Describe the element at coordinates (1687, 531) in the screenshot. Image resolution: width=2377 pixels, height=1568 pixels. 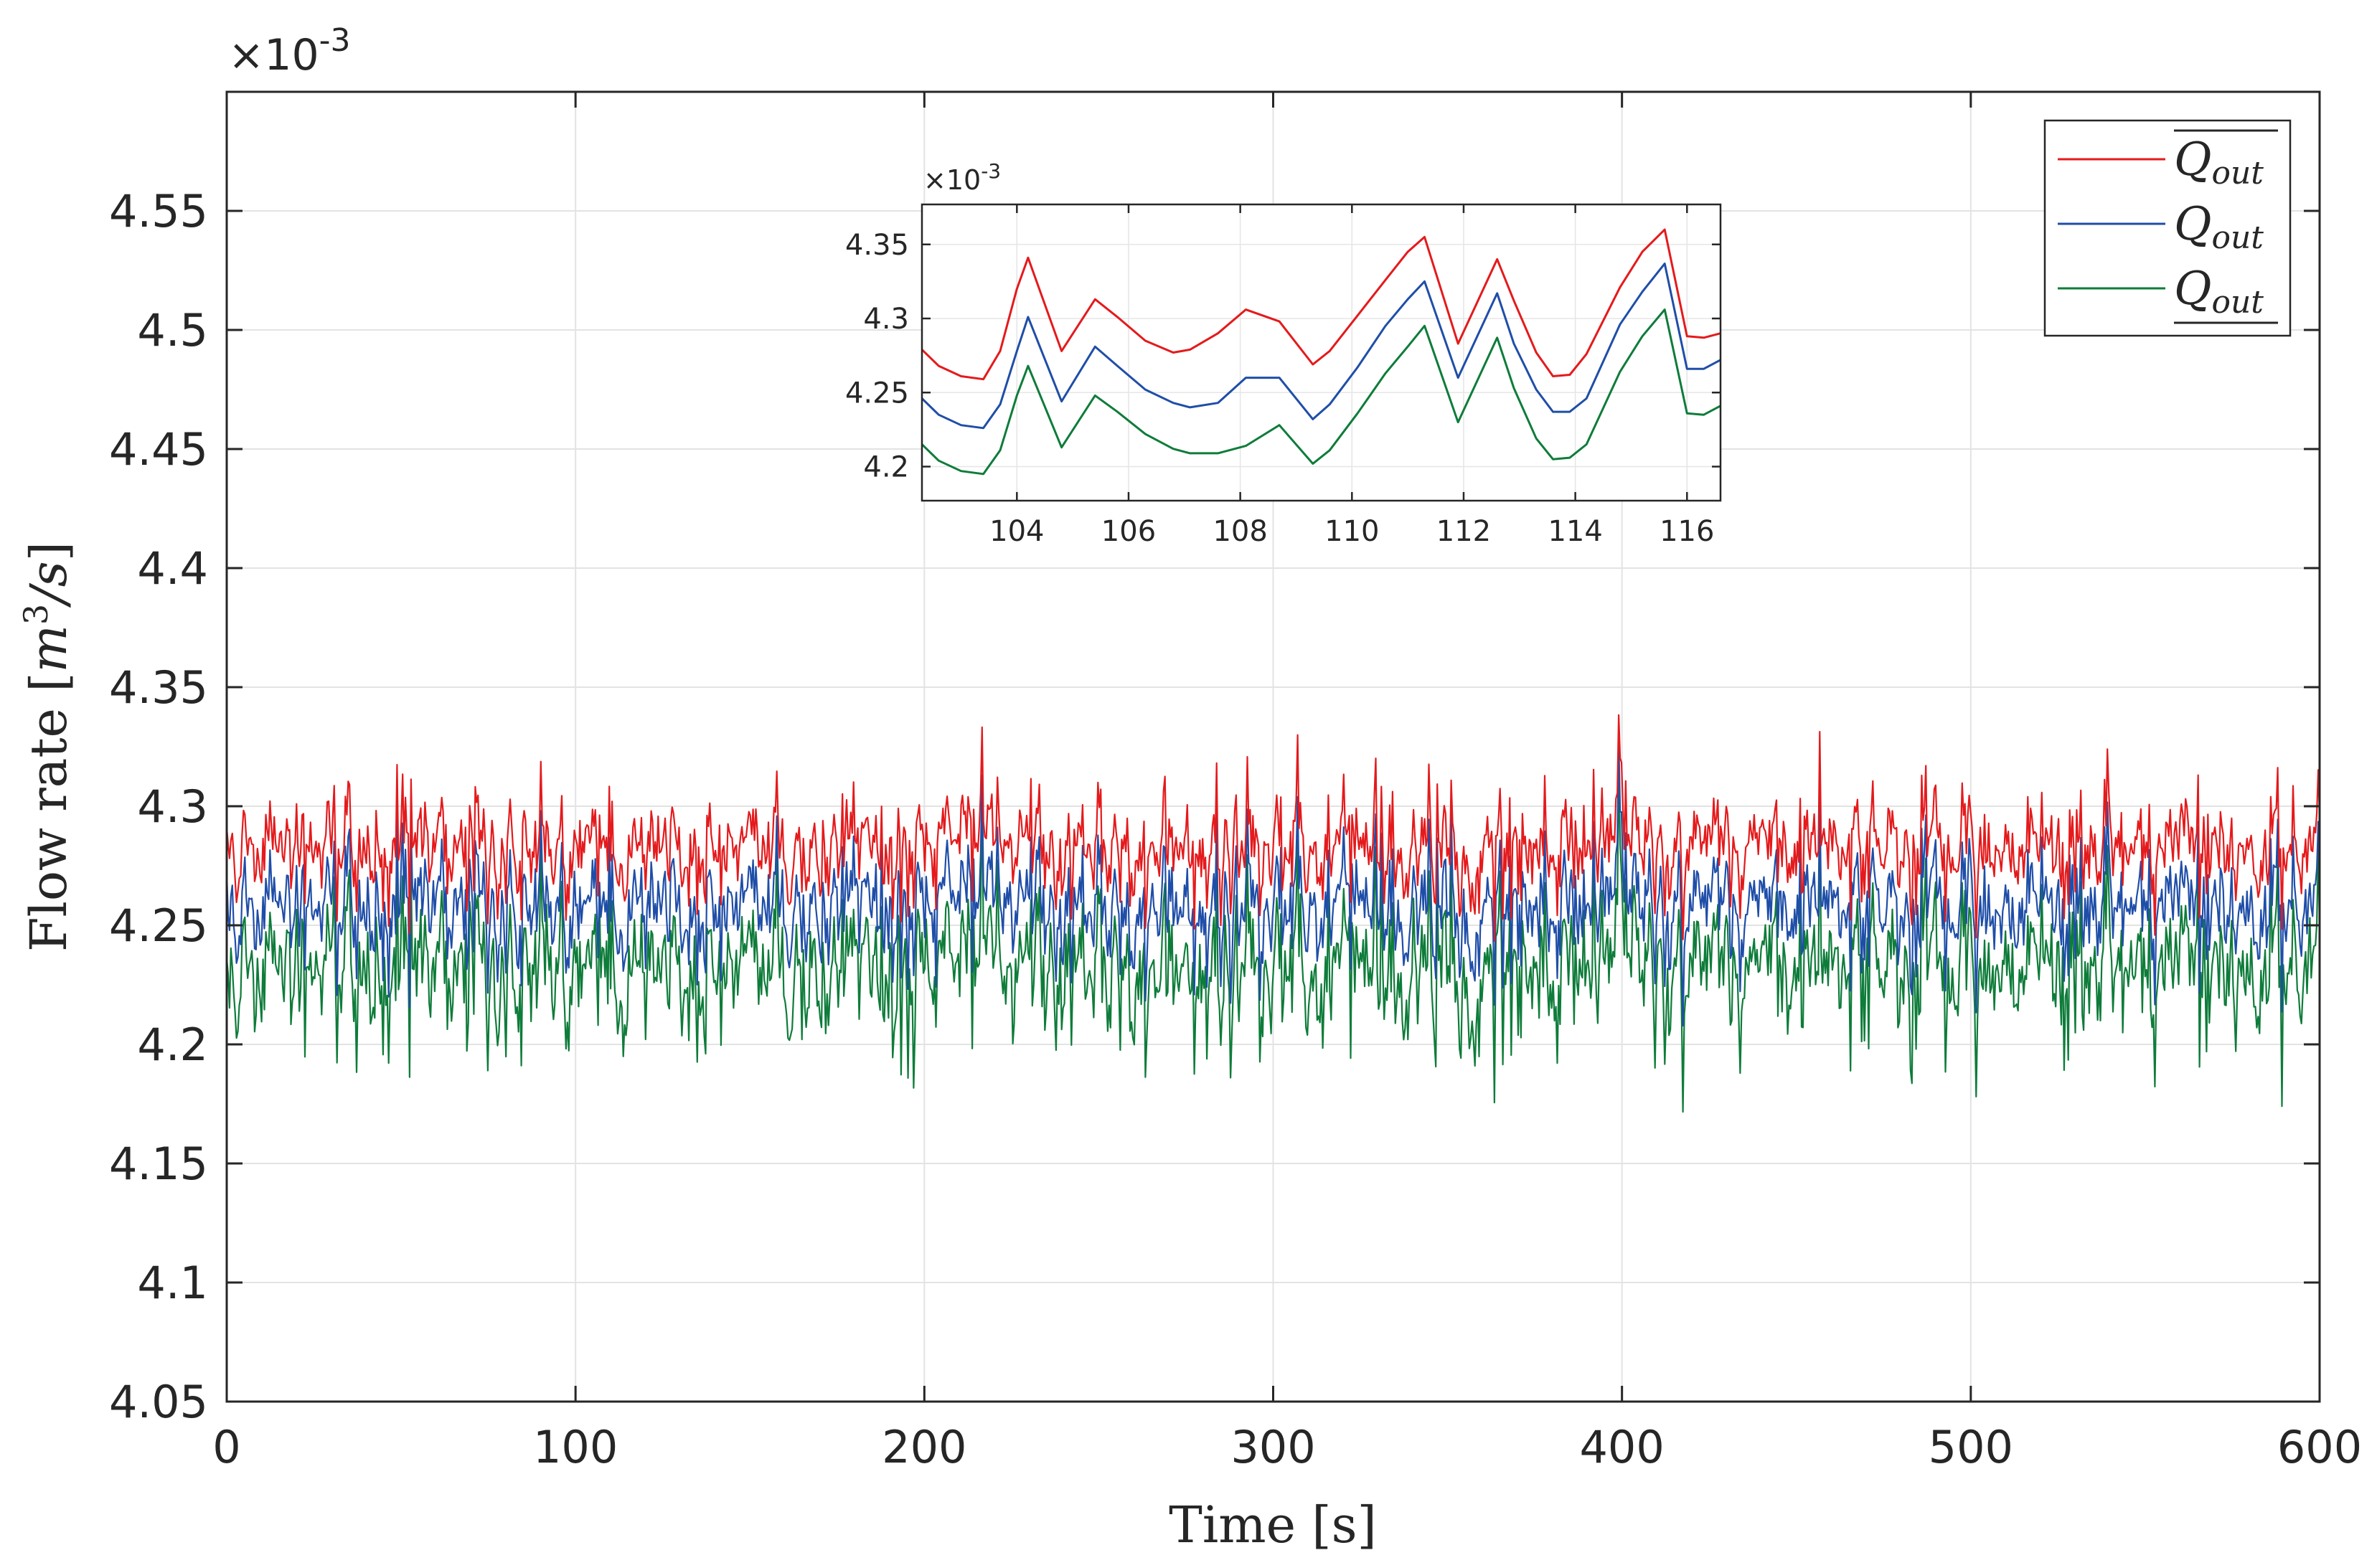
I see `inset-x-tick-label: 116` at that location.